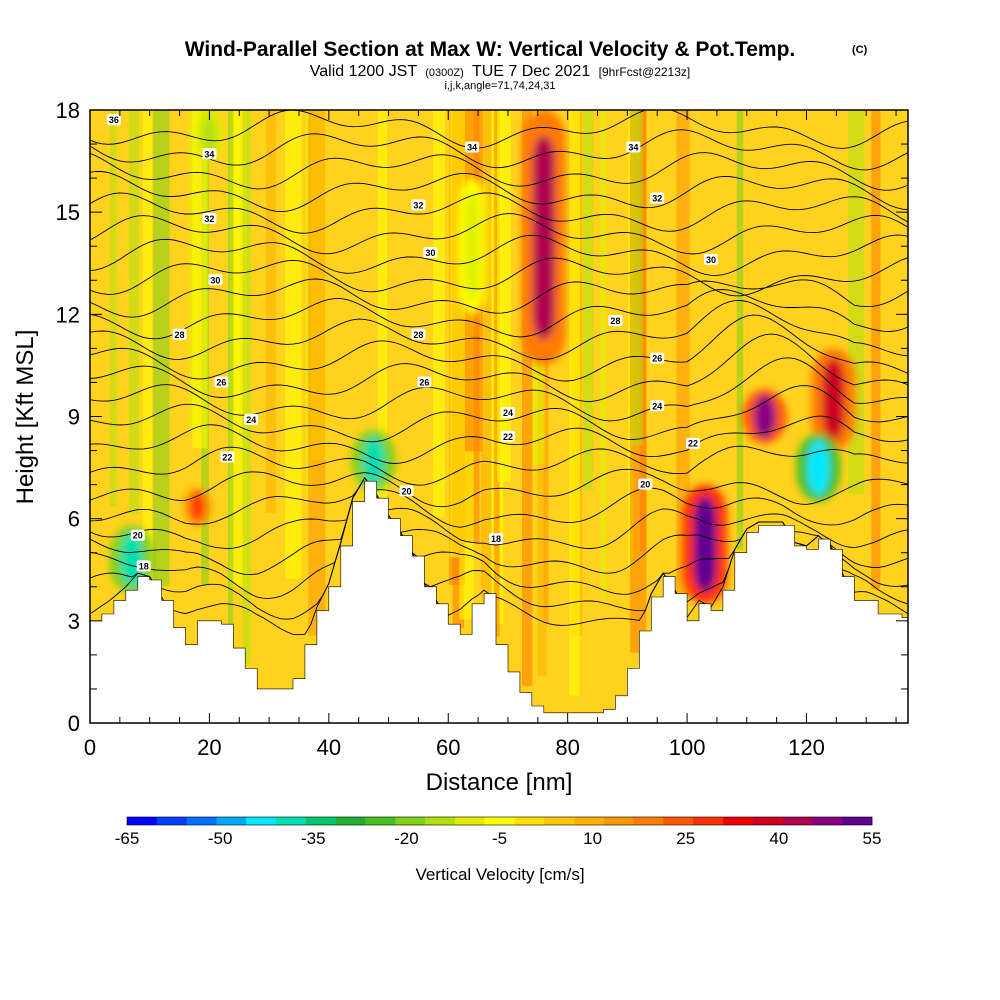 The image size is (1000, 1000). I want to click on copyright-mark: (C), so click(860, 50).